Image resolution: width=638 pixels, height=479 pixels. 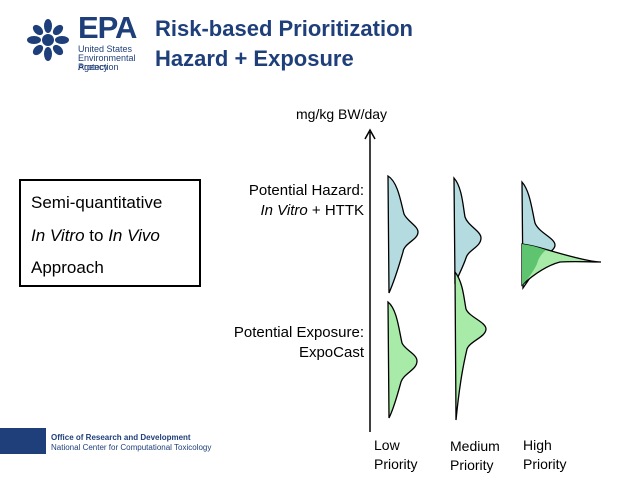 I want to click on hazard-in-vitro: In Vitro, so click(x=284, y=210).